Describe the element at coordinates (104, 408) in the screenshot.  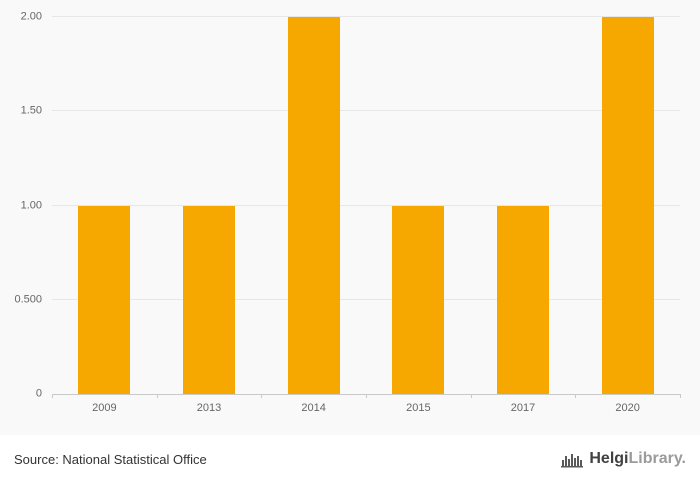
I see `x-tick-label: 2009` at that location.